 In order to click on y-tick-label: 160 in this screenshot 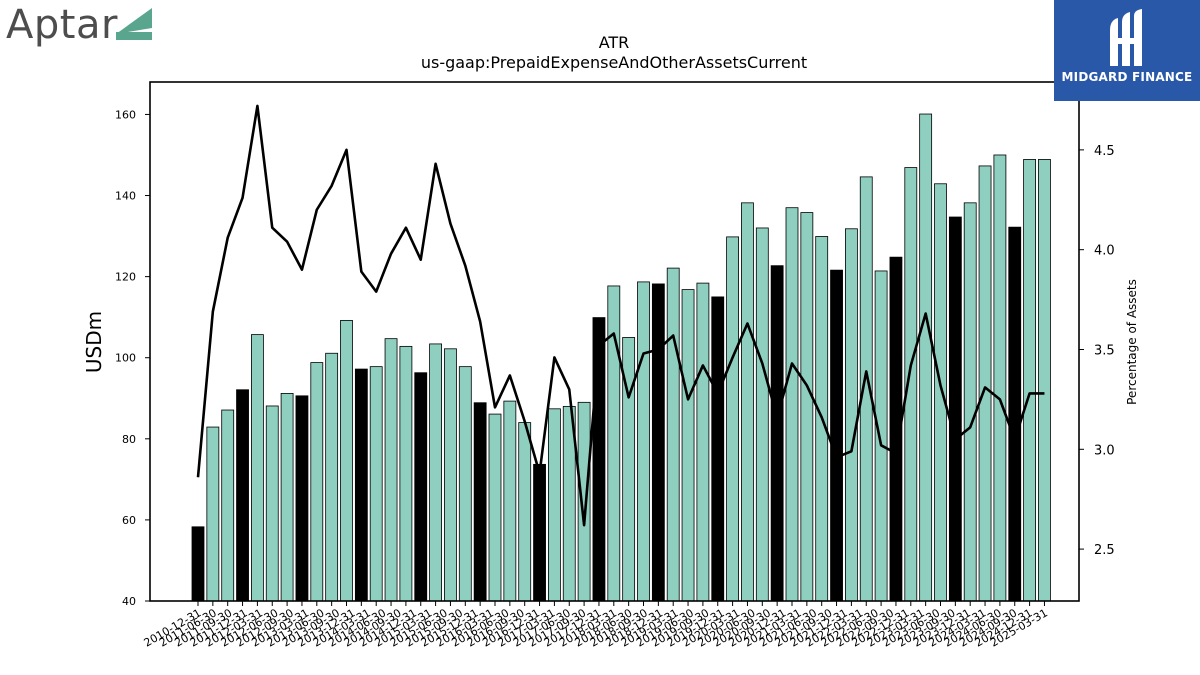, I will do `click(125, 114)`.